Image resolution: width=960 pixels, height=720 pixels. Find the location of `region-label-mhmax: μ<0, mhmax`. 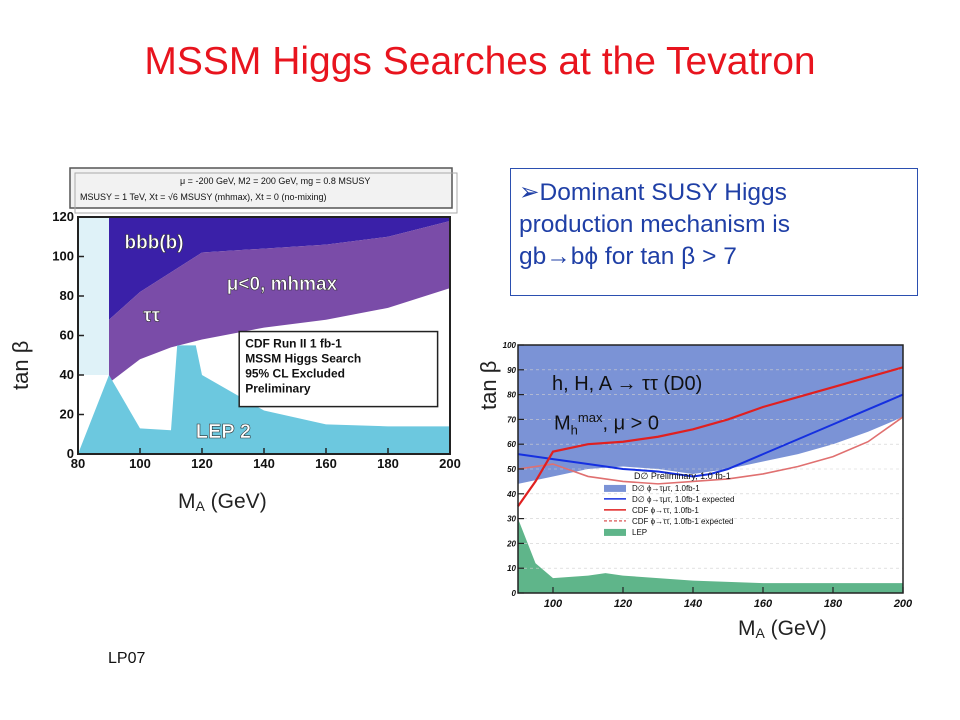

region-label-mhmax: μ<0, mhmax is located at coordinates (282, 284).